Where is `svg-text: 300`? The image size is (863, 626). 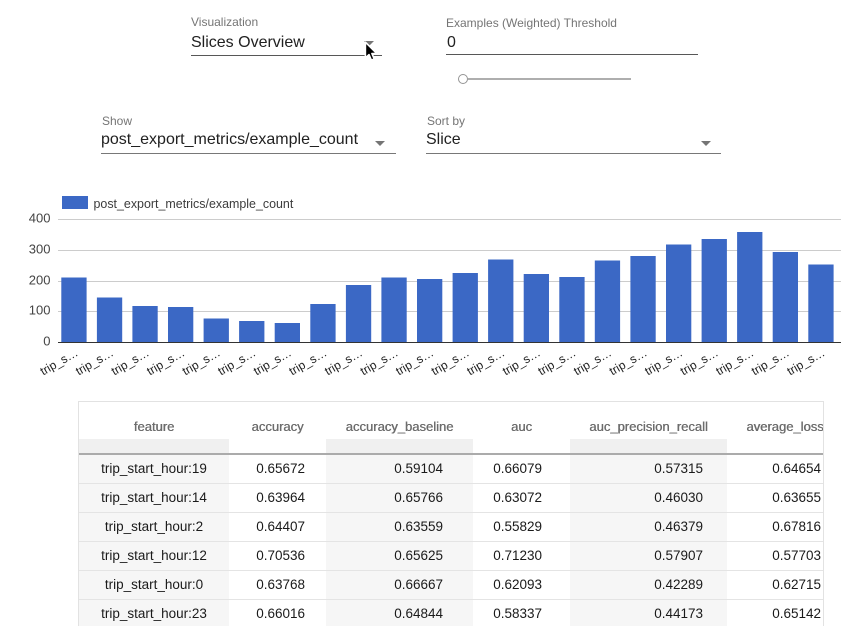 svg-text: 300 is located at coordinates (40, 248).